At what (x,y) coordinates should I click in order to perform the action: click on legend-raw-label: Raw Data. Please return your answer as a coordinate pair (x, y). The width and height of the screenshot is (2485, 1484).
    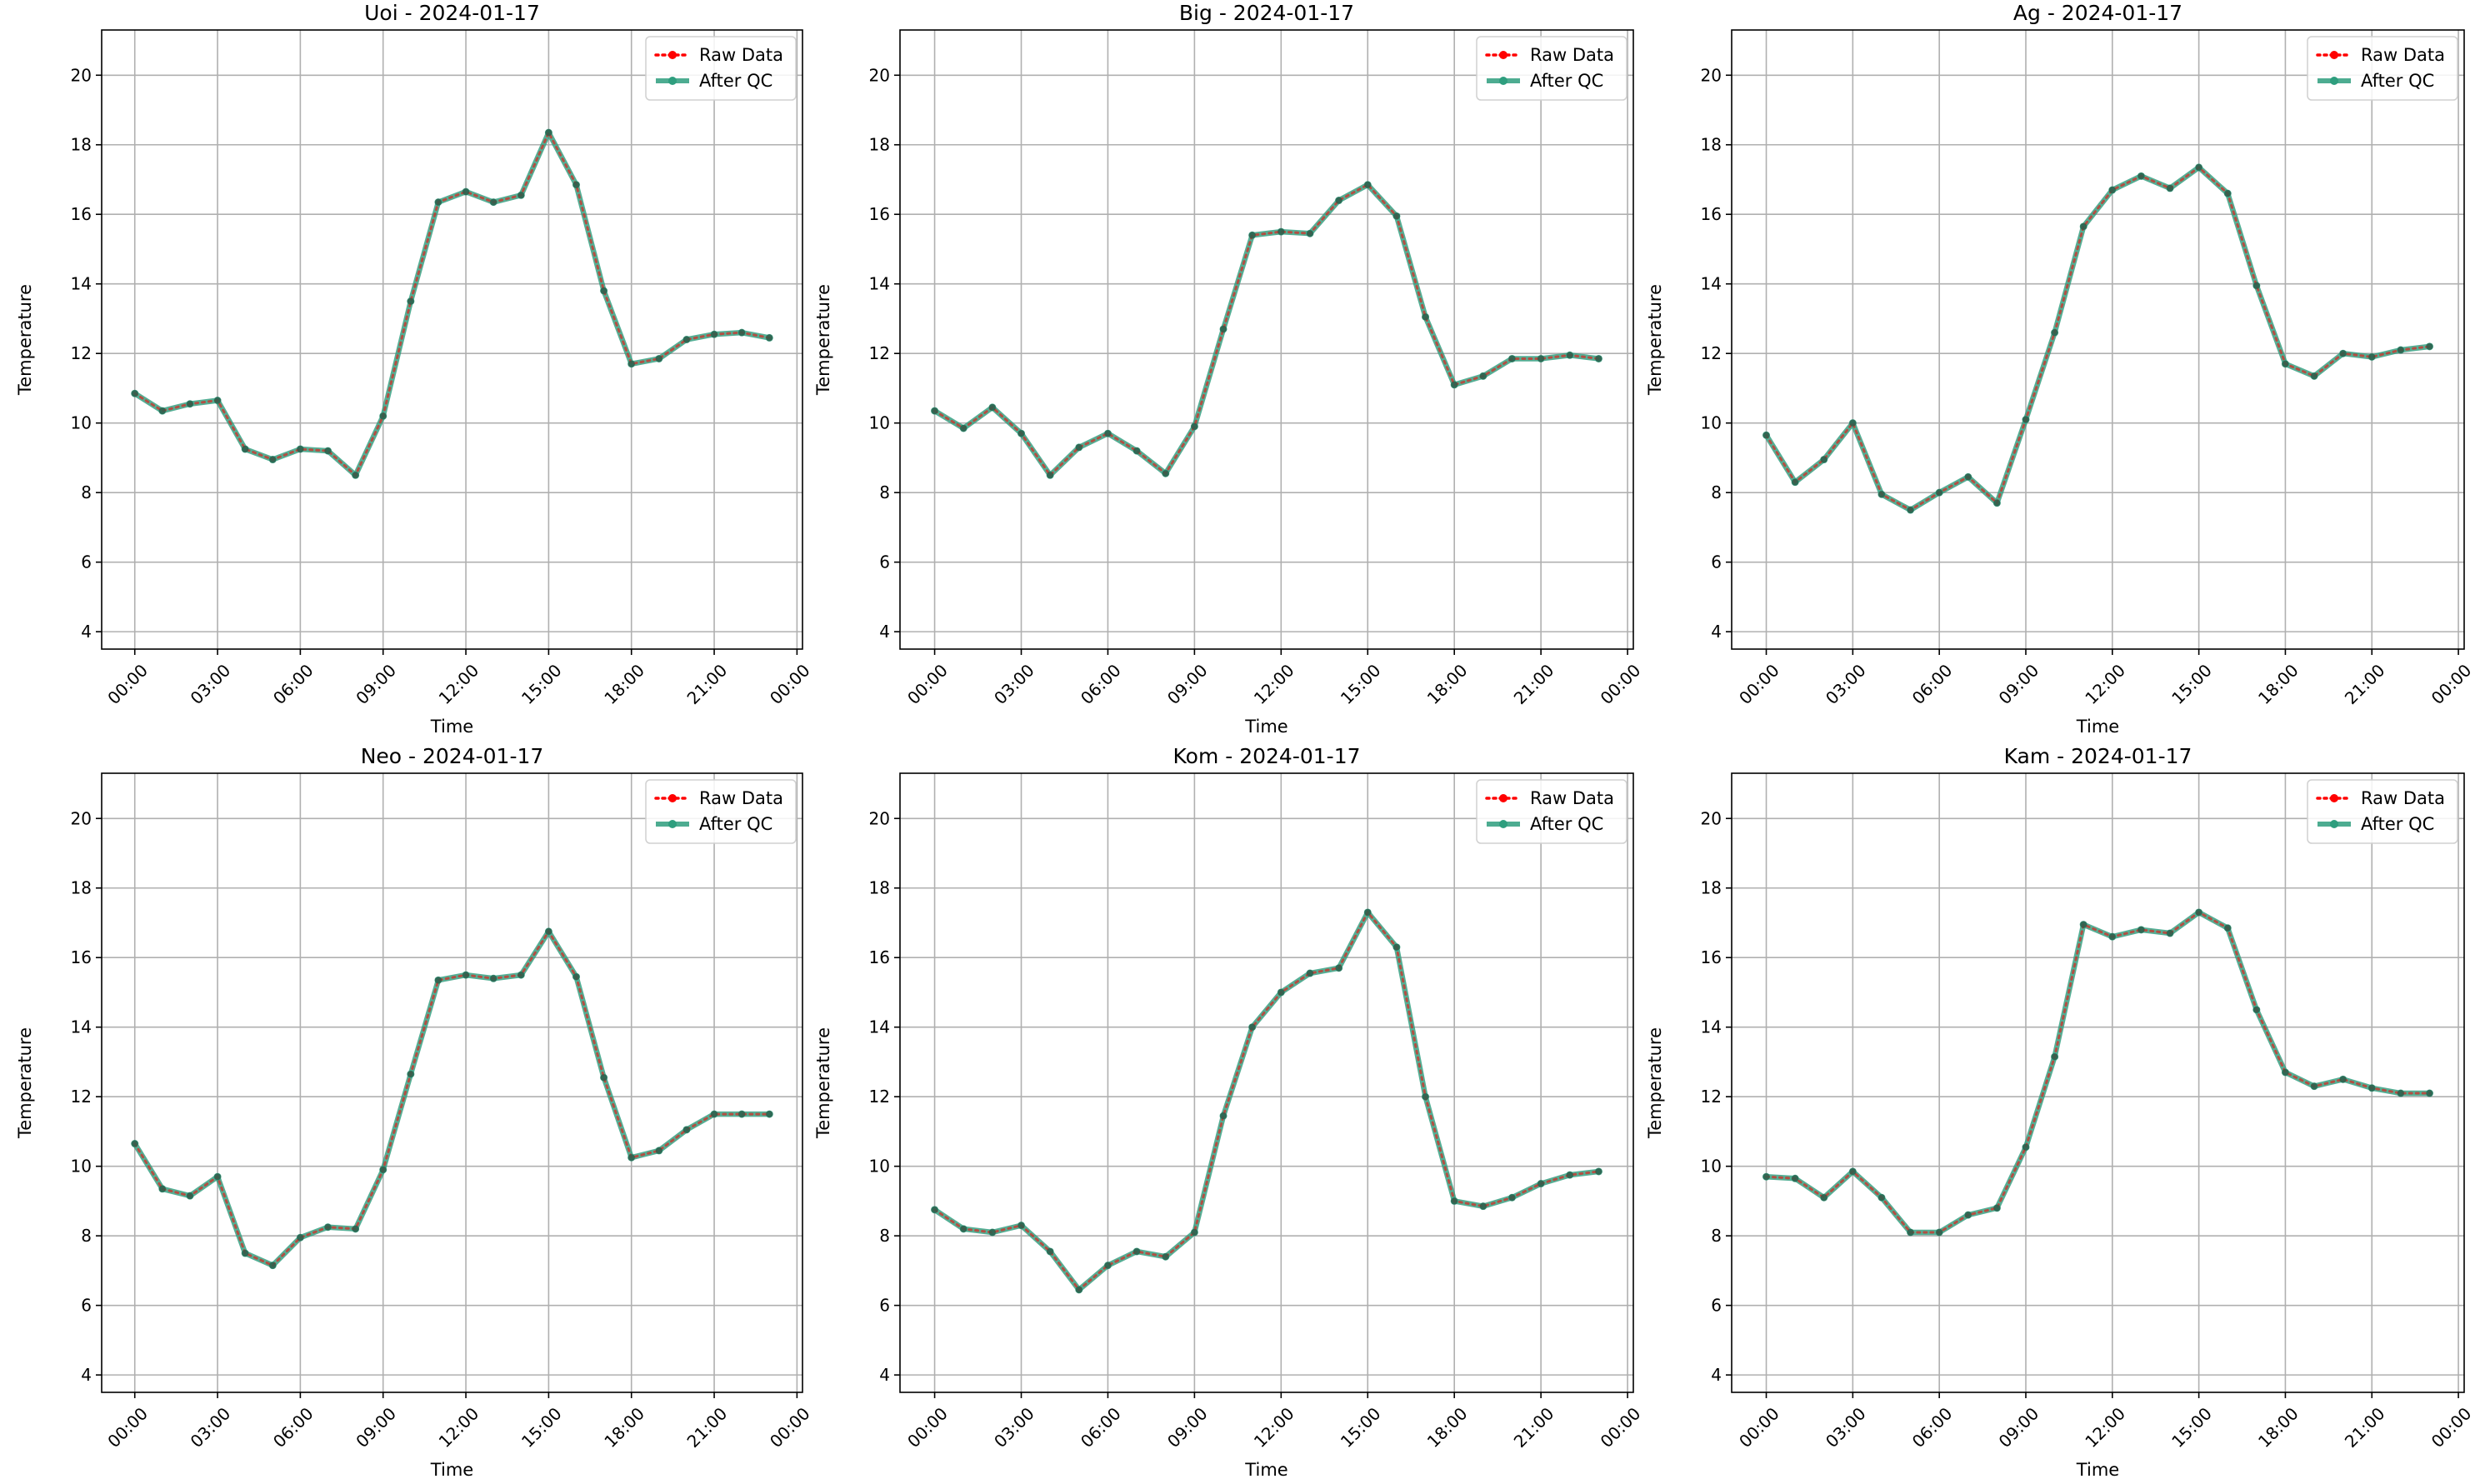
    Looking at the image, I should click on (741, 55).